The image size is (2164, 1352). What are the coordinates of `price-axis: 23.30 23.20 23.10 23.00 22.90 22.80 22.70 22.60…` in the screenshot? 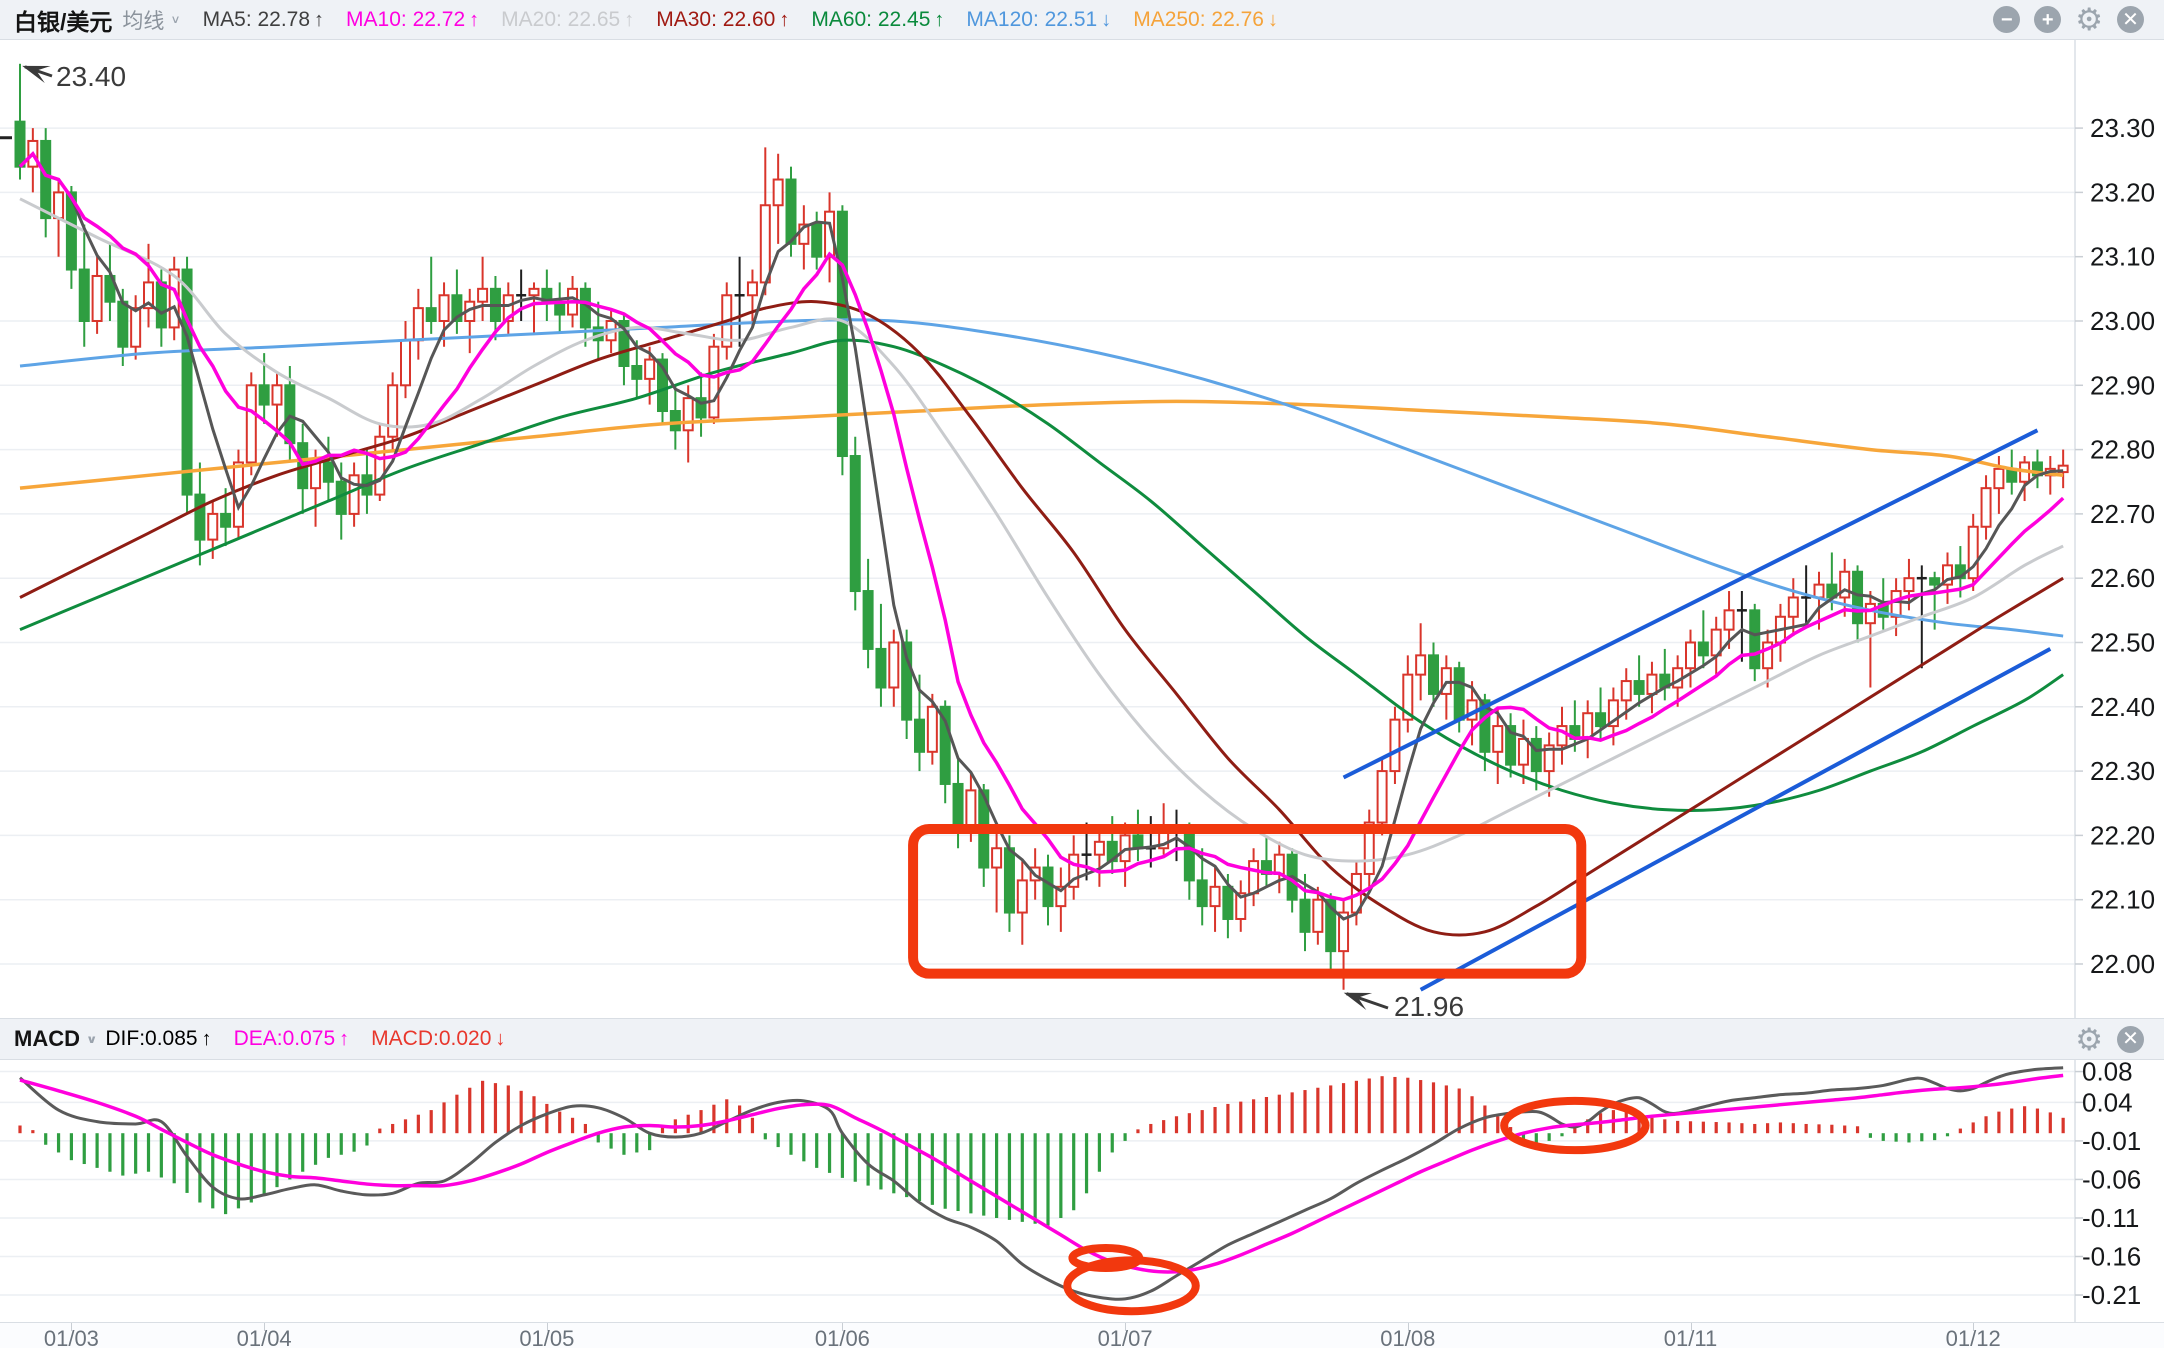 It's located at (2114, 529).